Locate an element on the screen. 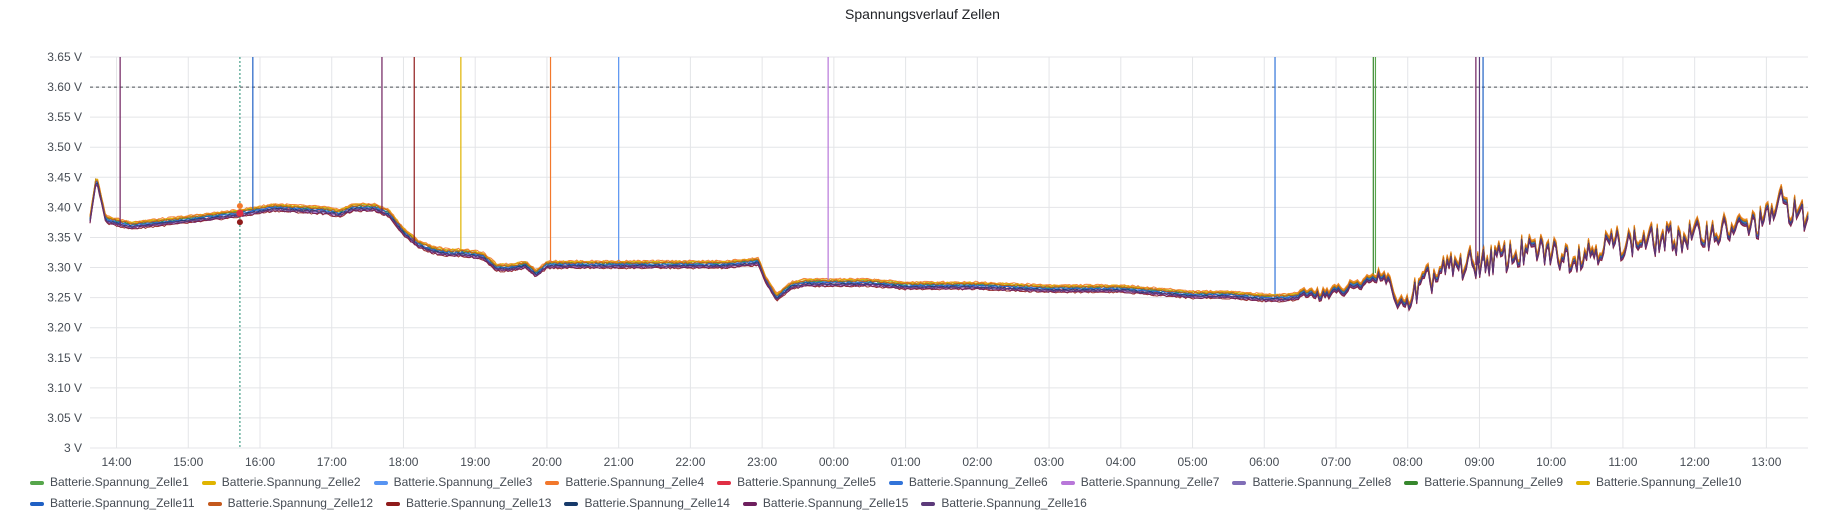  legend-label: Batterie.Spannung_Zelle8 is located at coordinates (1322, 482).